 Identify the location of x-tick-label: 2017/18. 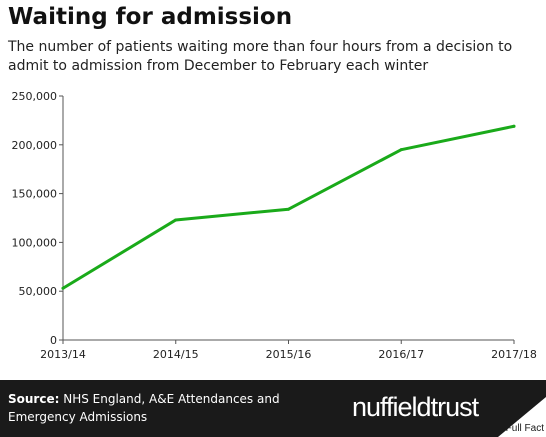
(514, 354).